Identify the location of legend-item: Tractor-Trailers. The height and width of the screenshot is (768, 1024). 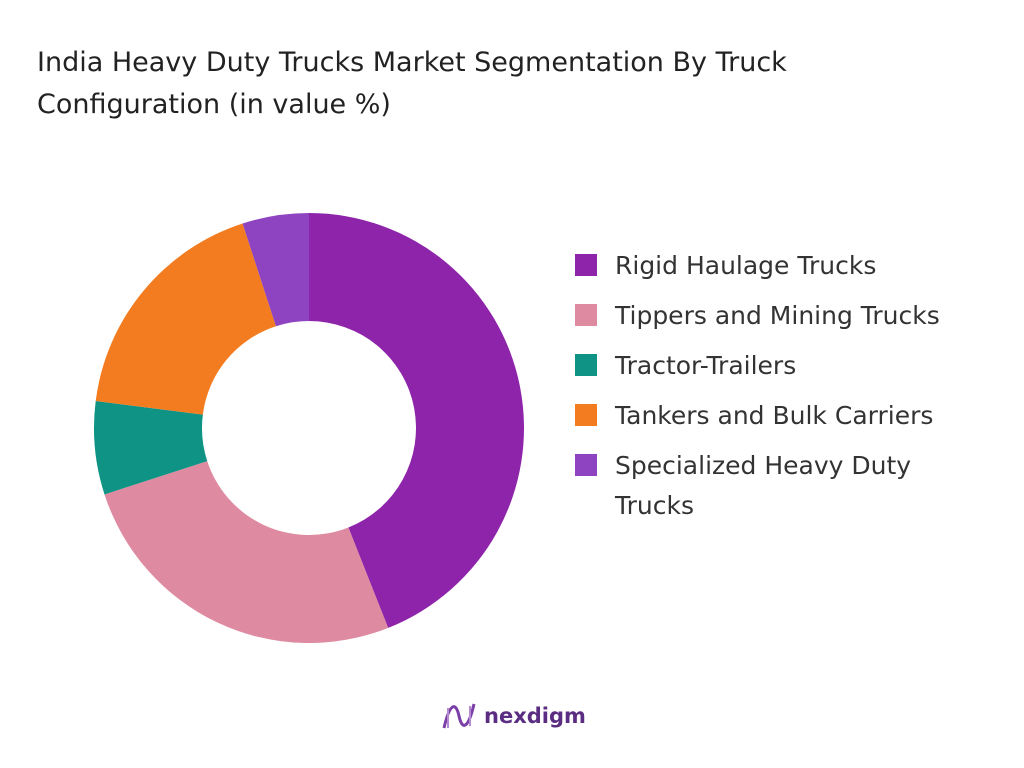
(795, 366).